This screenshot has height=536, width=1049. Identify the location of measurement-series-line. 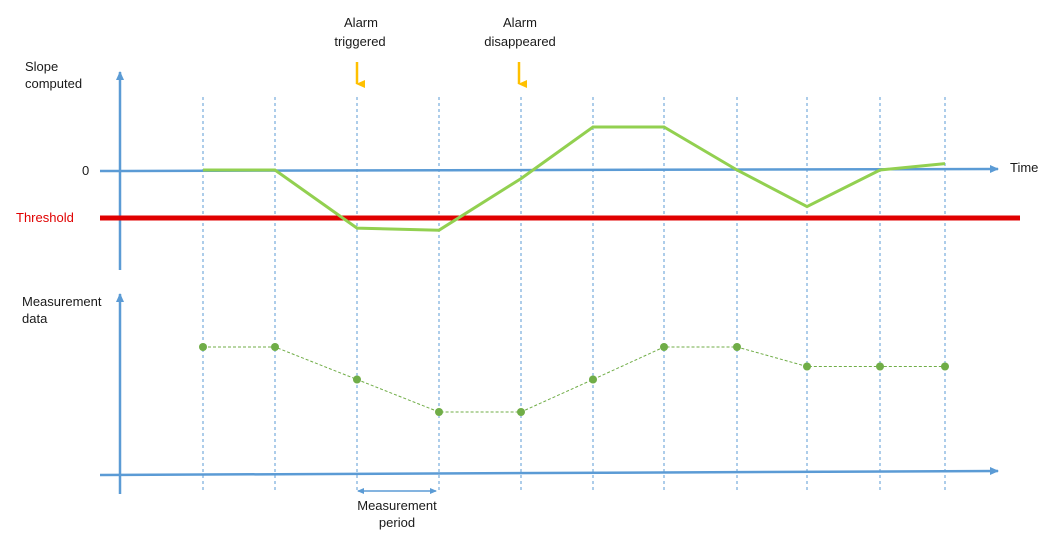
(574, 379).